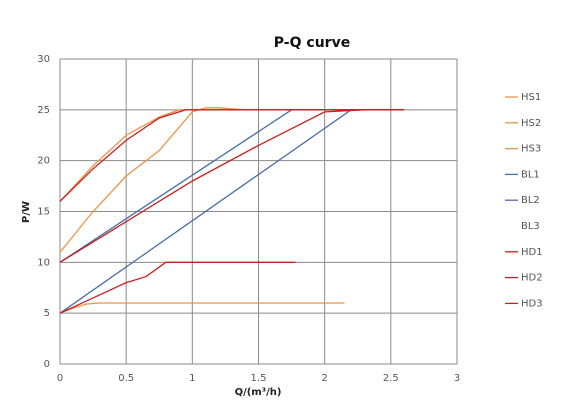 This screenshot has width=568, height=403. What do you see at coordinates (26, 212) in the screenshot?
I see `y-axis-label: P/W` at bounding box center [26, 212].